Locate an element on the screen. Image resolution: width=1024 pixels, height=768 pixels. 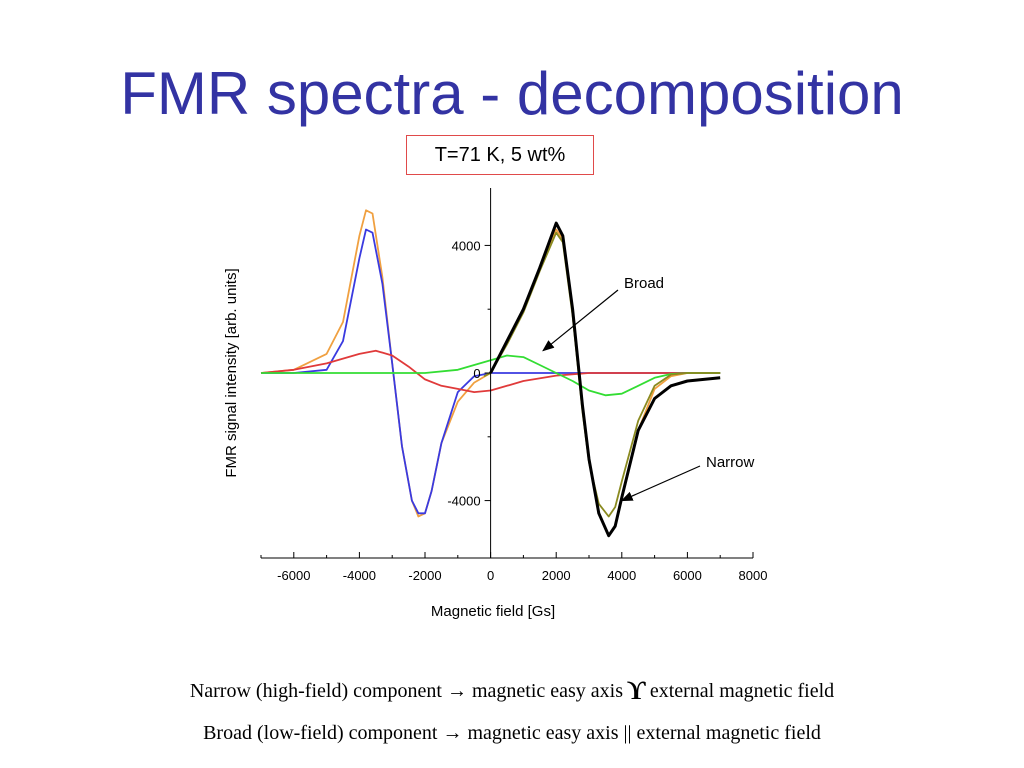
chart-annotations: Broad Narrow is located at coordinates (648, 388).